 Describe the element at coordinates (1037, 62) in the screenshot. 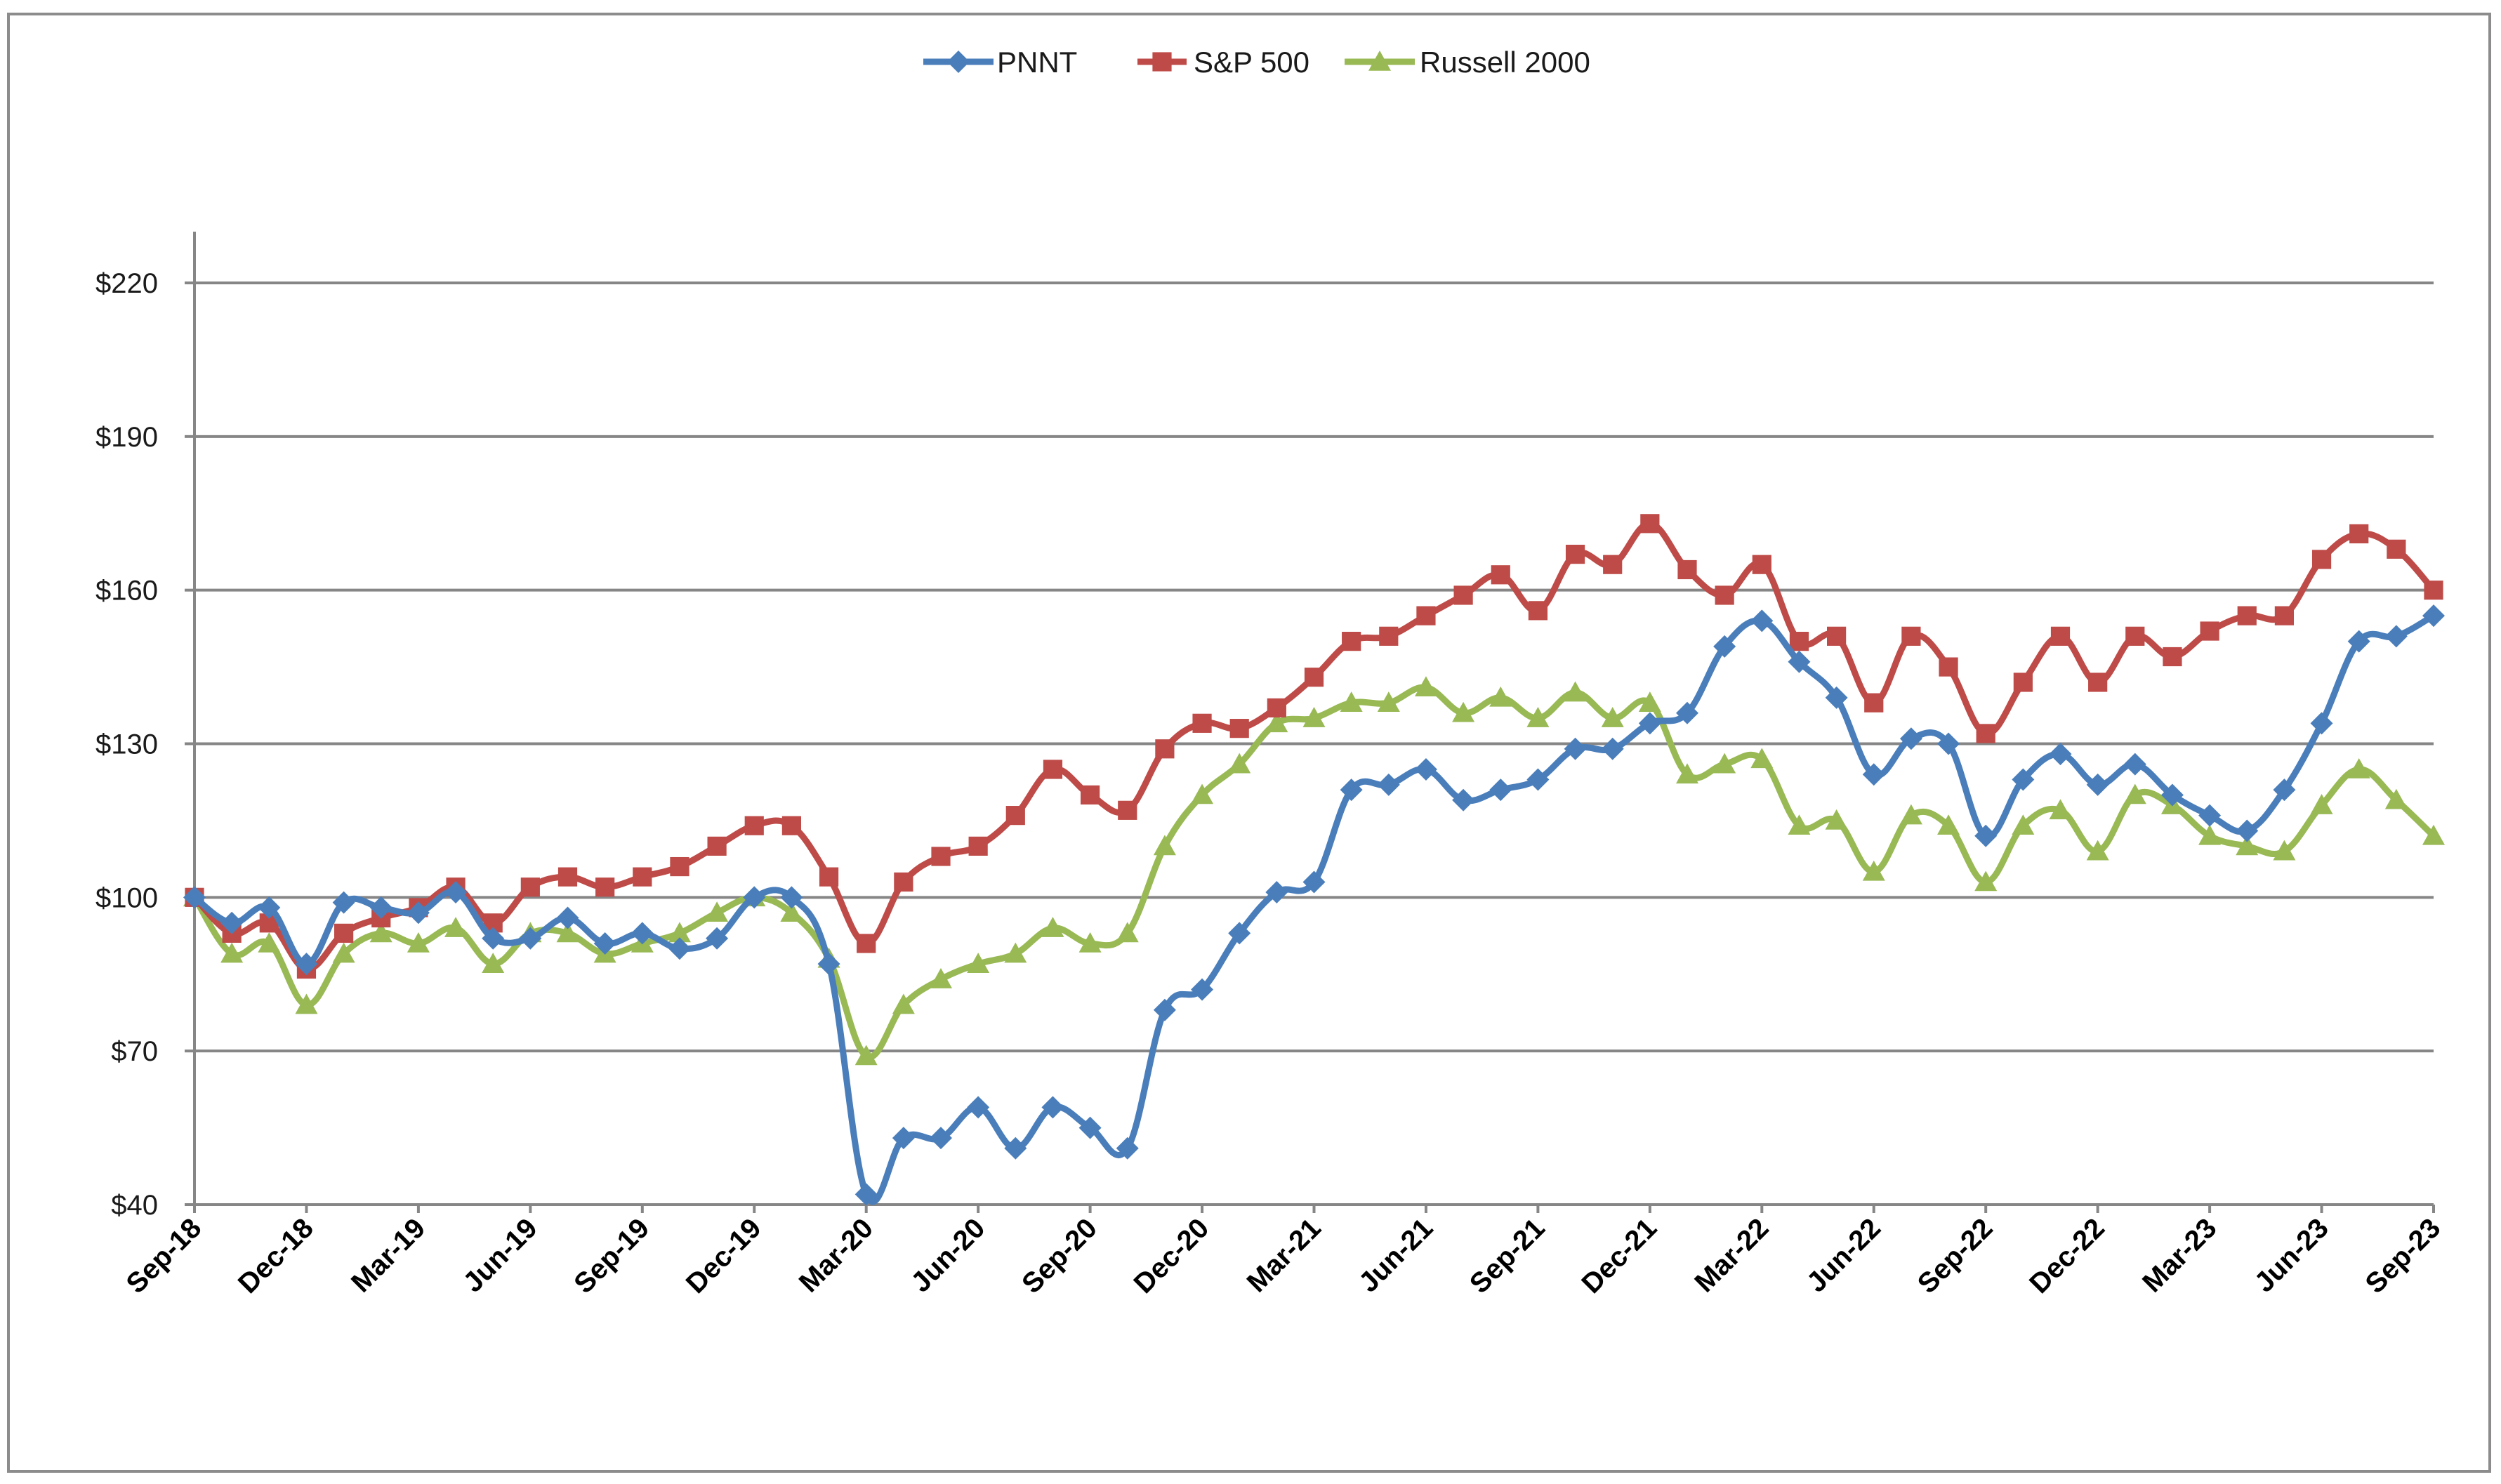

I see `legend-label: PNNT` at that location.